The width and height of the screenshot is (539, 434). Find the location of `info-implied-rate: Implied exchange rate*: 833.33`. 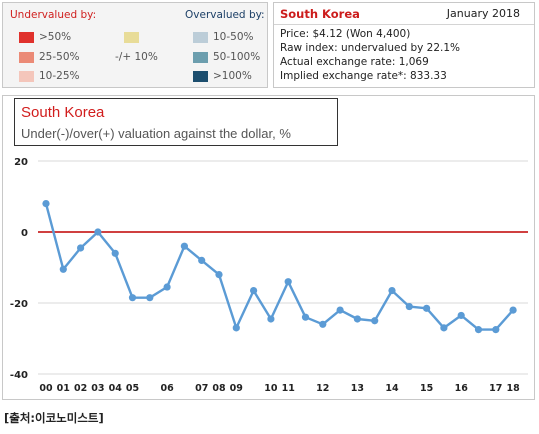

info-implied-rate: Implied exchange rate*: 833.33 is located at coordinates (363, 76).